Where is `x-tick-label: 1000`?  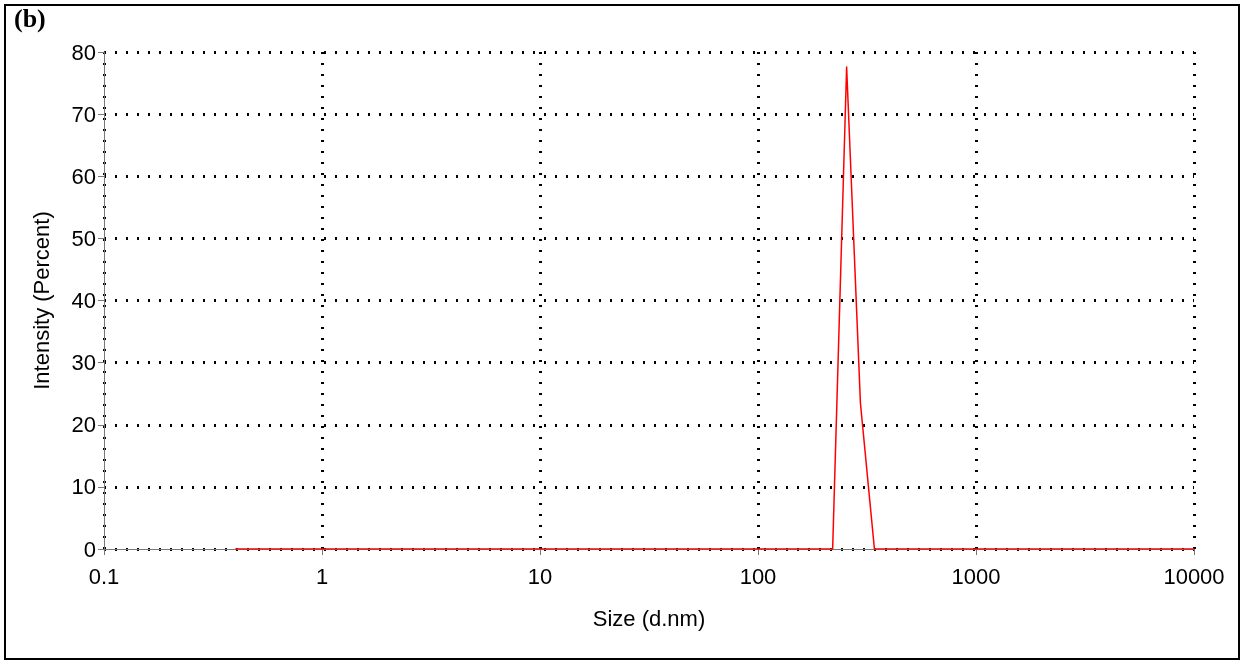
x-tick-label: 1000 is located at coordinates (976, 576).